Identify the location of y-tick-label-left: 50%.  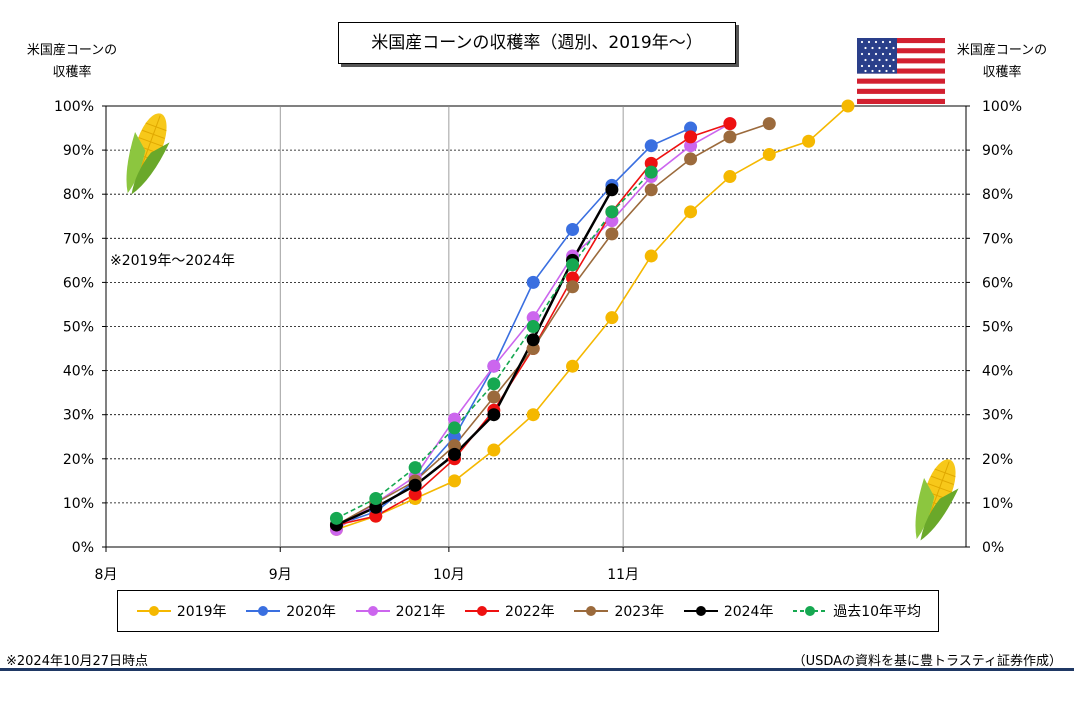
(78, 328).